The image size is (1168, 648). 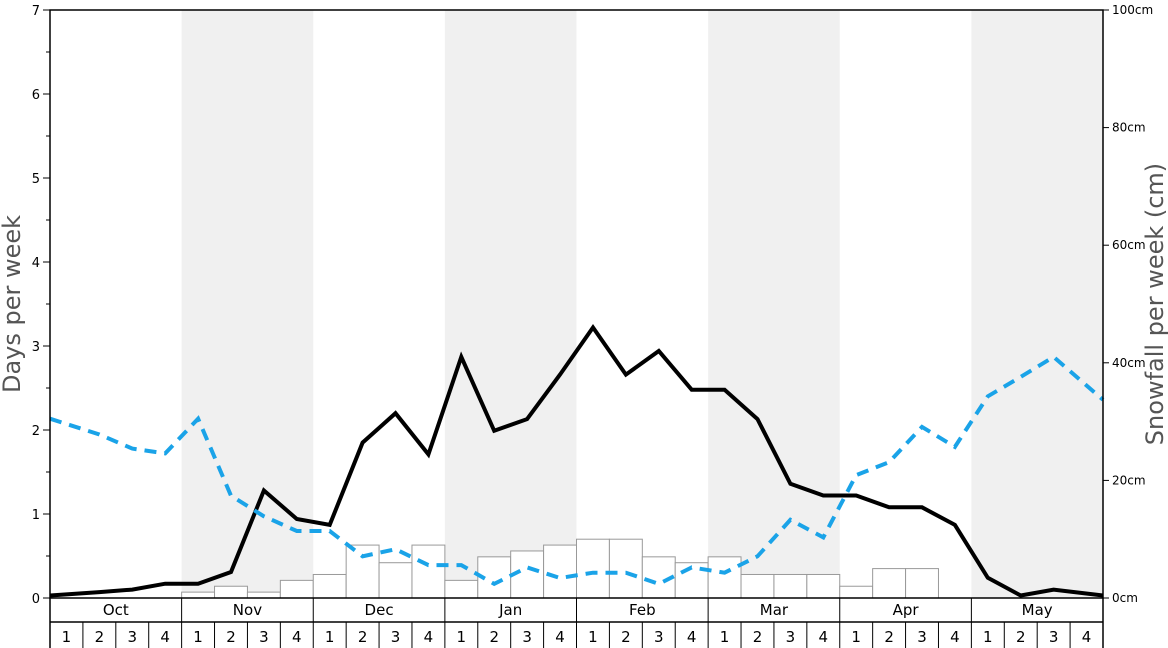 What do you see at coordinates (1129, 363) in the screenshot?
I see `right-tick-label: 40cm` at bounding box center [1129, 363].